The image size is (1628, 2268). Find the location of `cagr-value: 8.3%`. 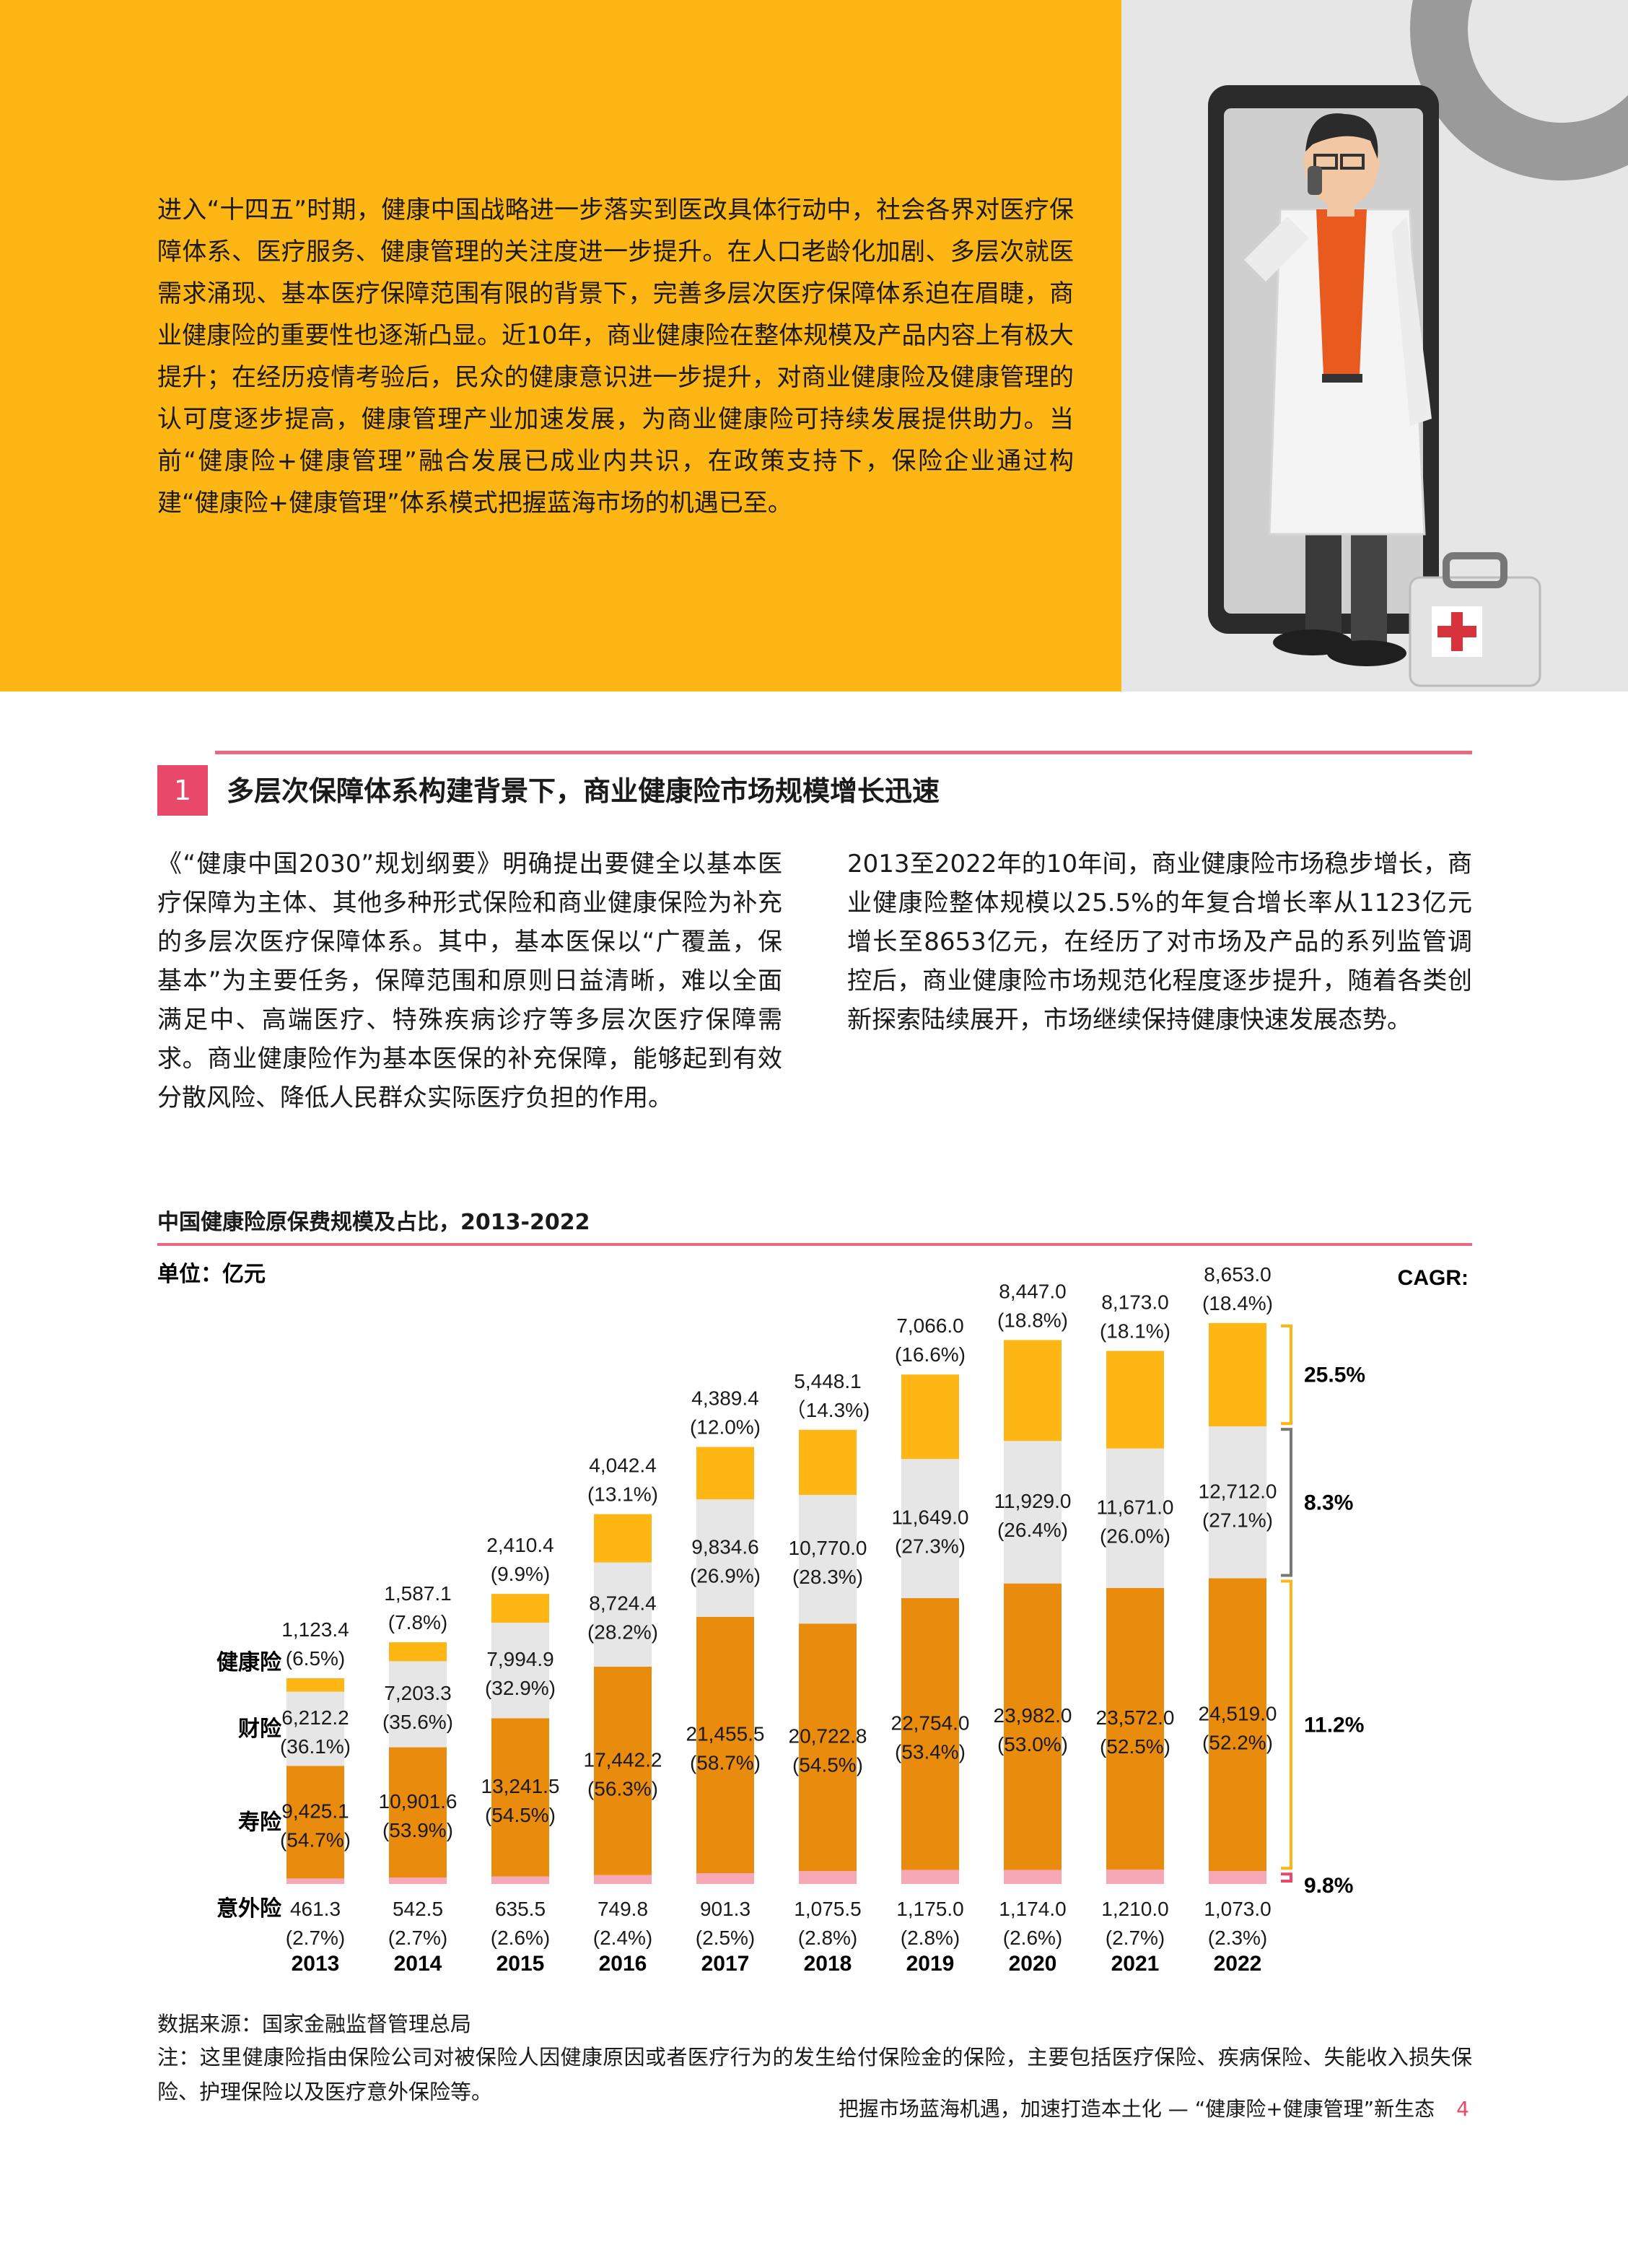

cagr-value: 8.3% is located at coordinates (1328, 1502).